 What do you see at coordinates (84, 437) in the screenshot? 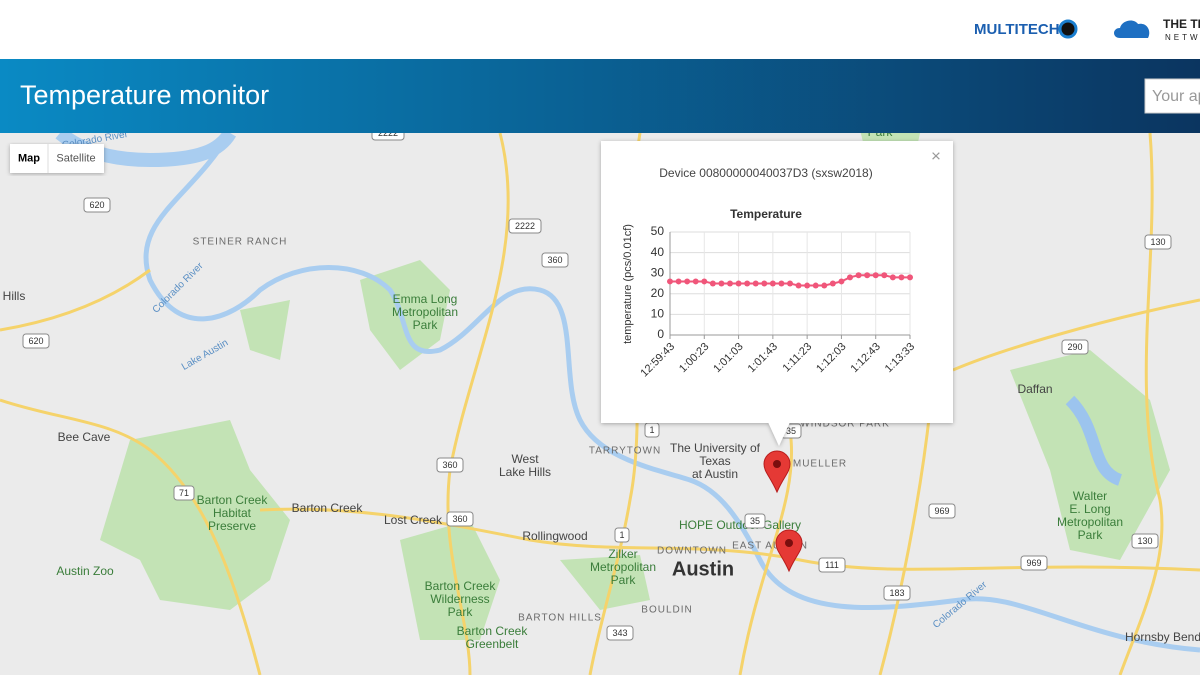
I see `map-label: Bee Cave` at bounding box center [84, 437].